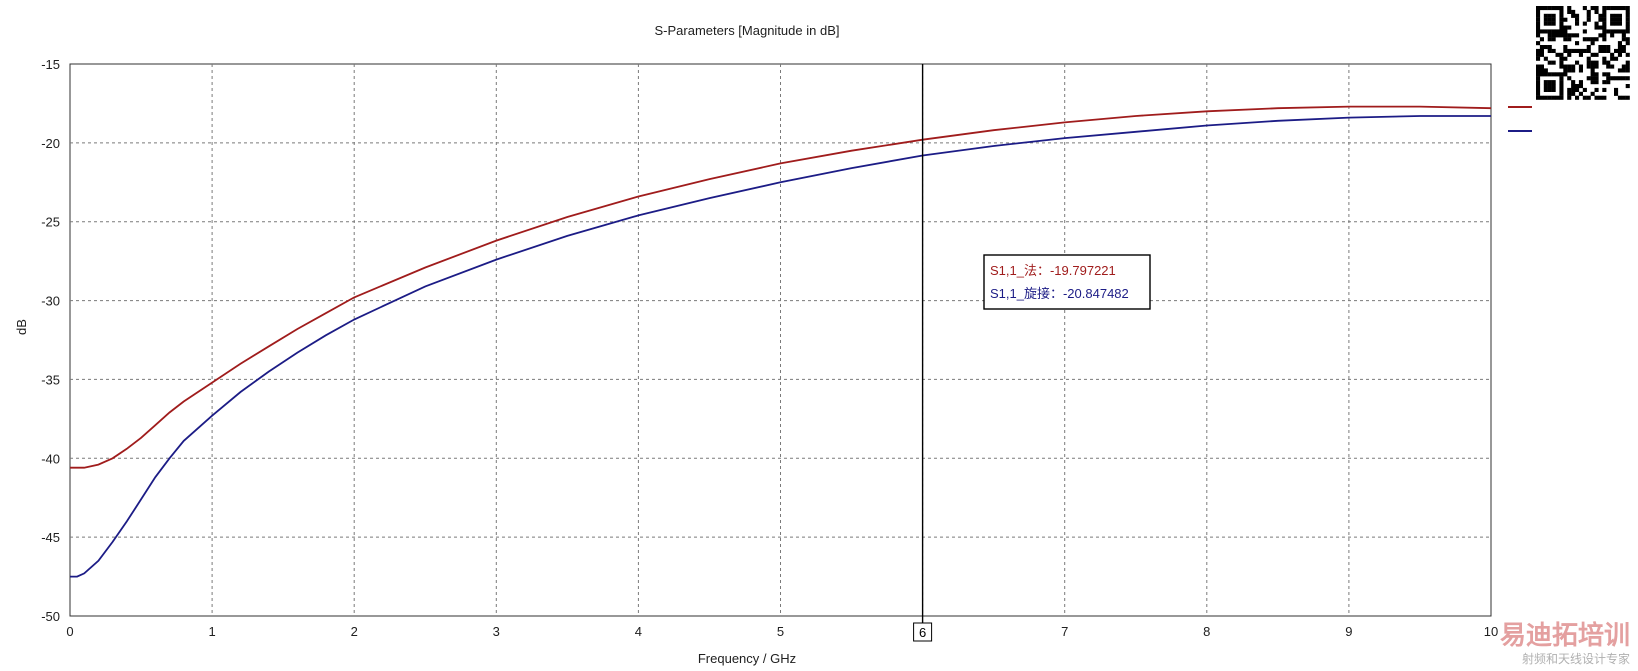 This screenshot has height=671, width=1638. Describe the element at coordinates (638, 631) in the screenshot. I see `x-tick-label: 4` at that location.